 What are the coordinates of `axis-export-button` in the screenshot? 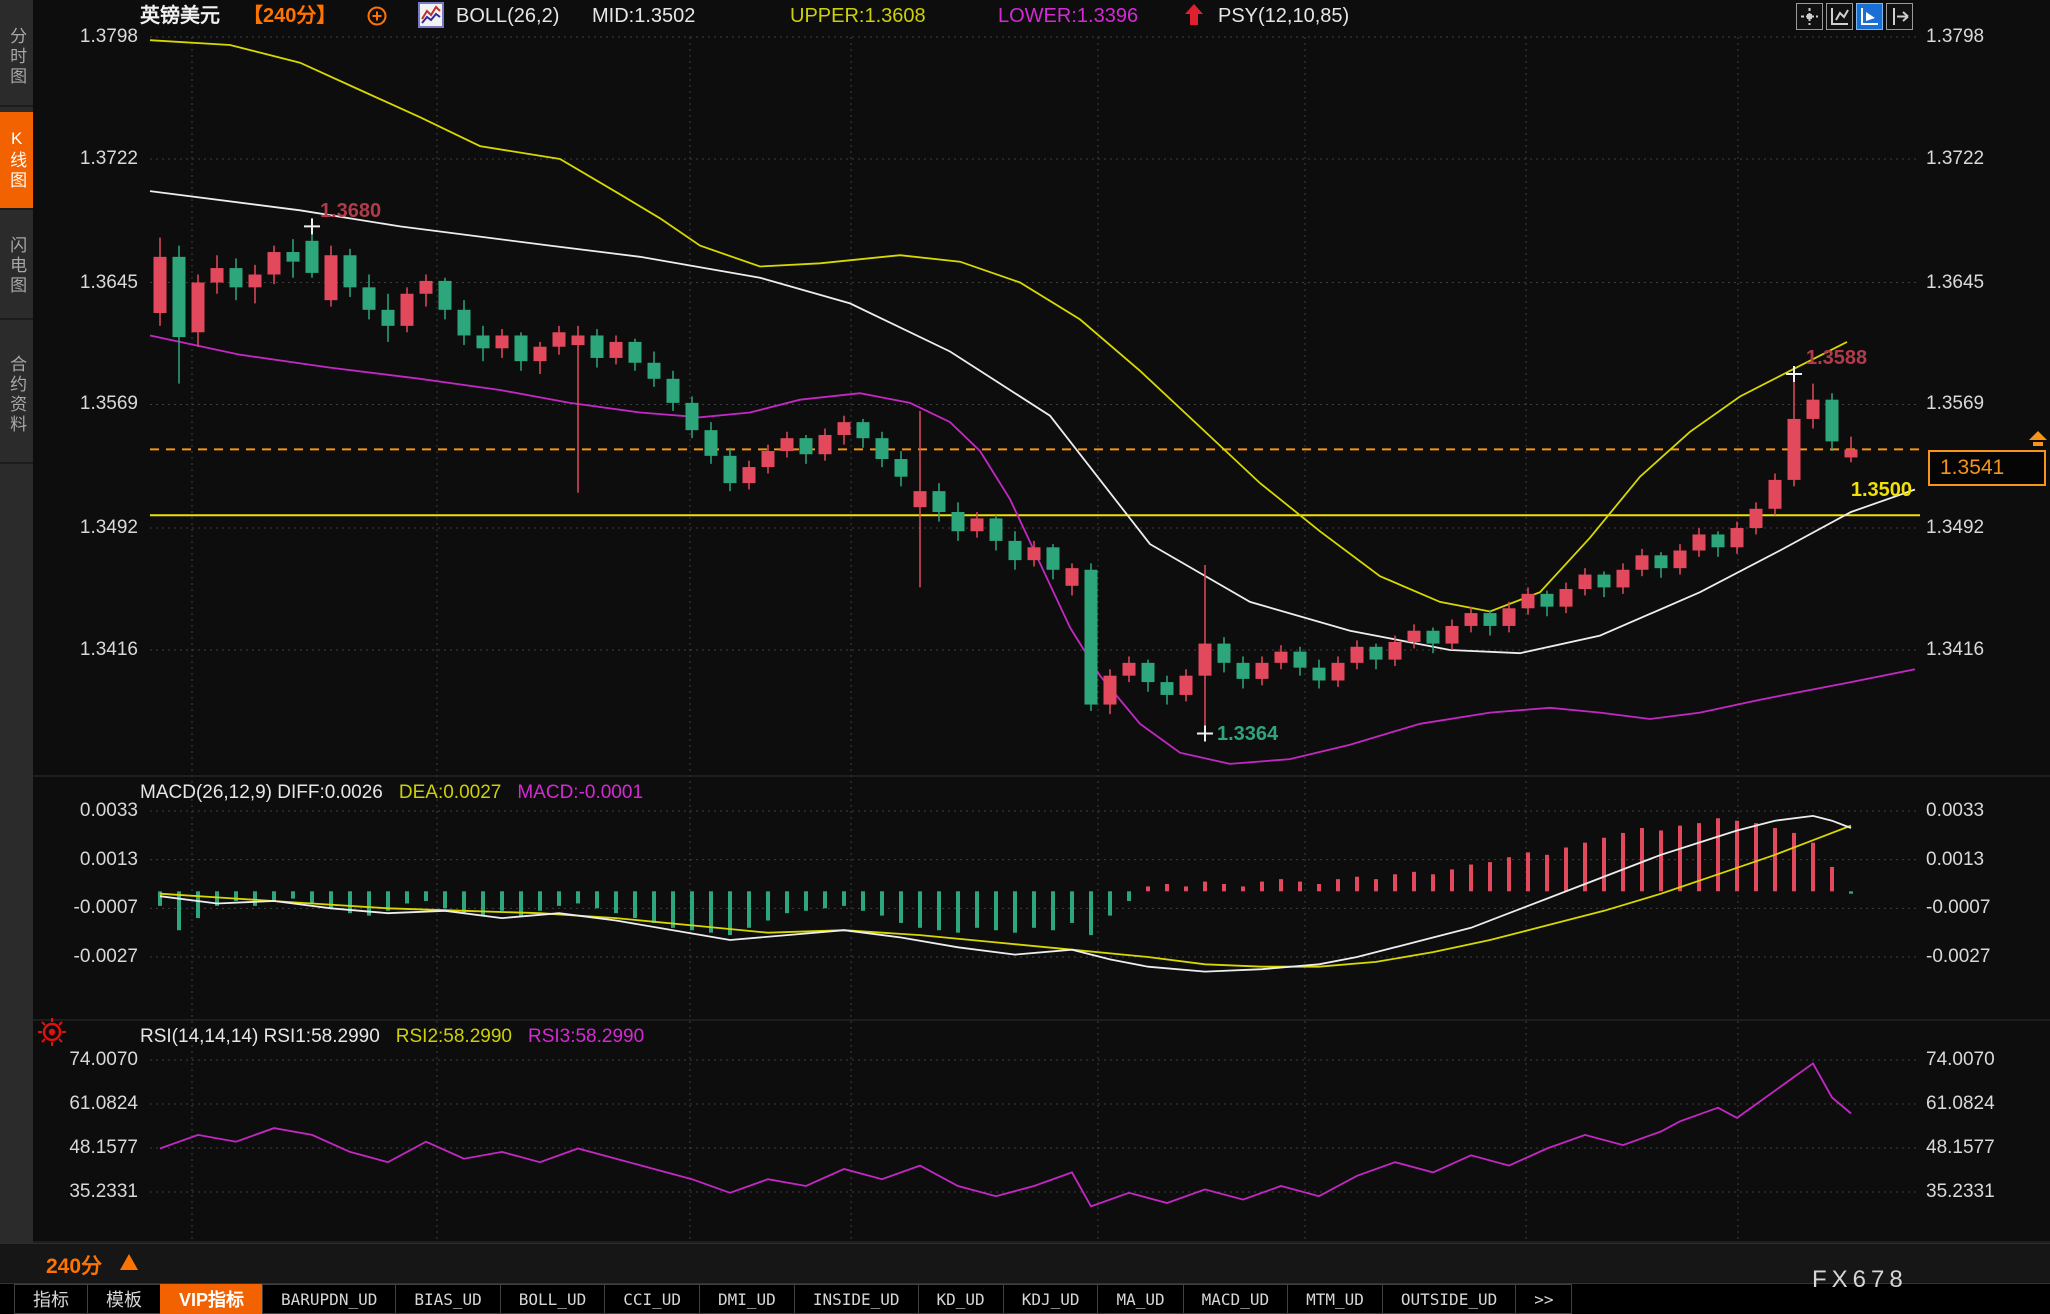 It's located at (1899, 16).